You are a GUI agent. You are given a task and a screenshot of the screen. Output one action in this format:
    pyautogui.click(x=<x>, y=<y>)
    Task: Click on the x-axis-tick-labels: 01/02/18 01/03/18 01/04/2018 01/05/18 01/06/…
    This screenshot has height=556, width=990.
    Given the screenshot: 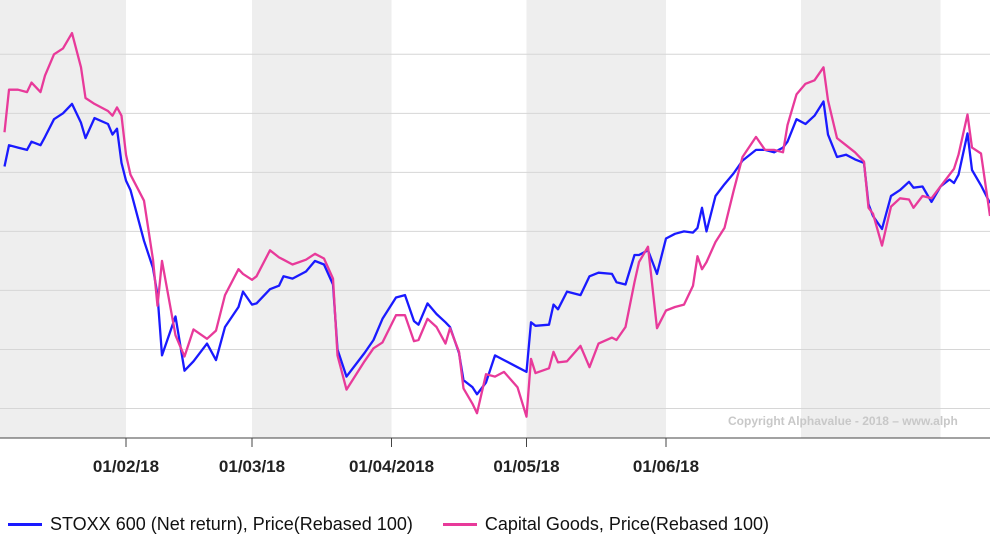 What is the action you would take?
    pyautogui.click(x=396, y=466)
    